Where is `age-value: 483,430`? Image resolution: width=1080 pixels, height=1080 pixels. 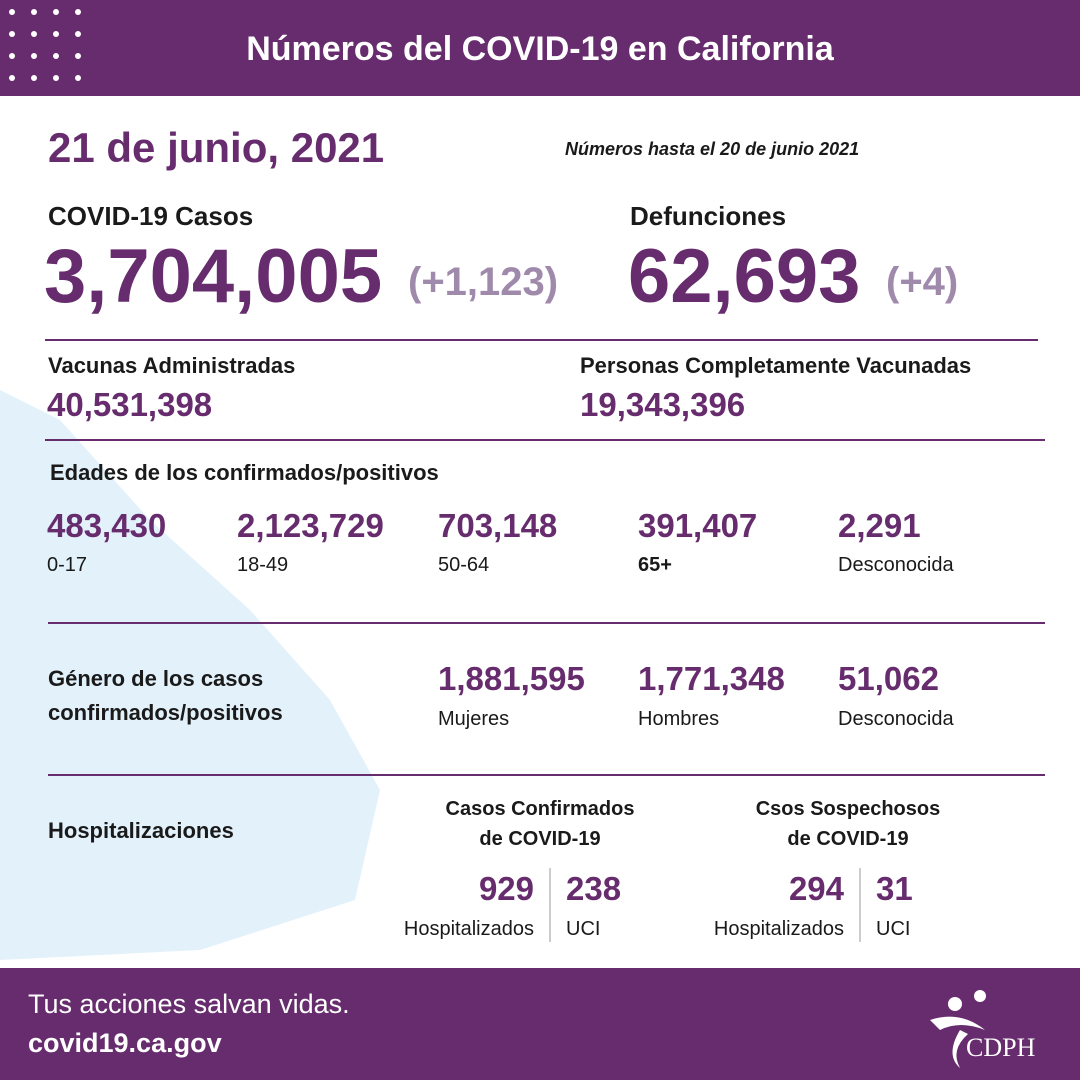 age-value: 483,430 is located at coordinates (106, 525).